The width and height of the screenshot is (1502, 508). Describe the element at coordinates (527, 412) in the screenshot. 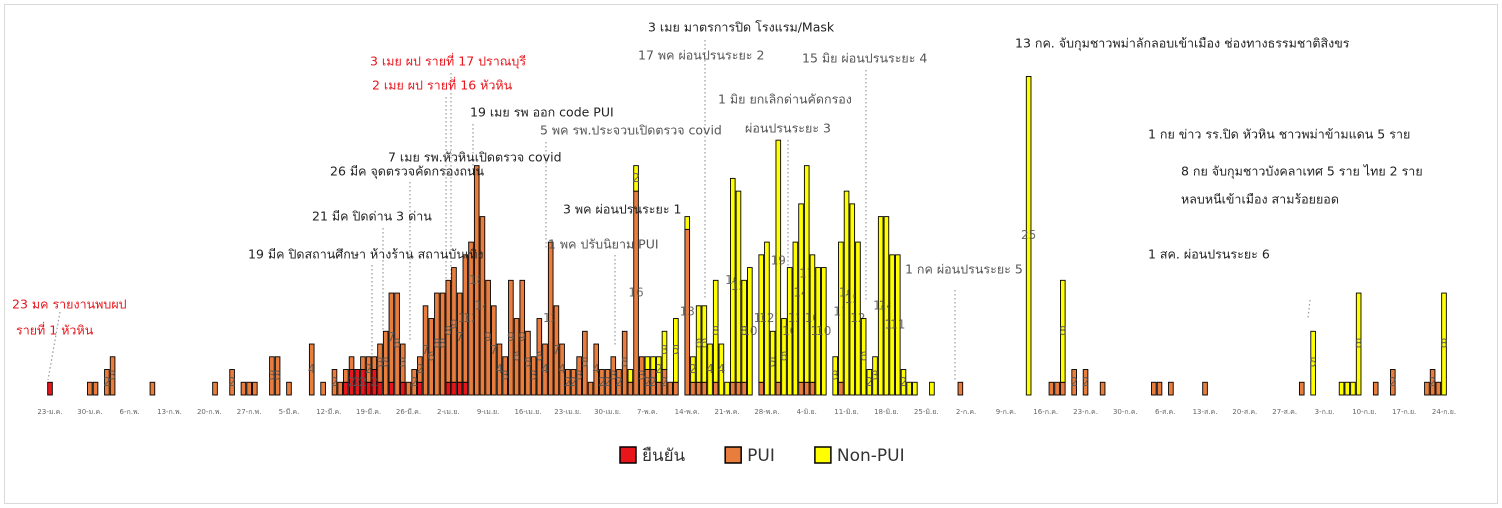

I see `x-tick-label: 16-เม.ย.` at that location.